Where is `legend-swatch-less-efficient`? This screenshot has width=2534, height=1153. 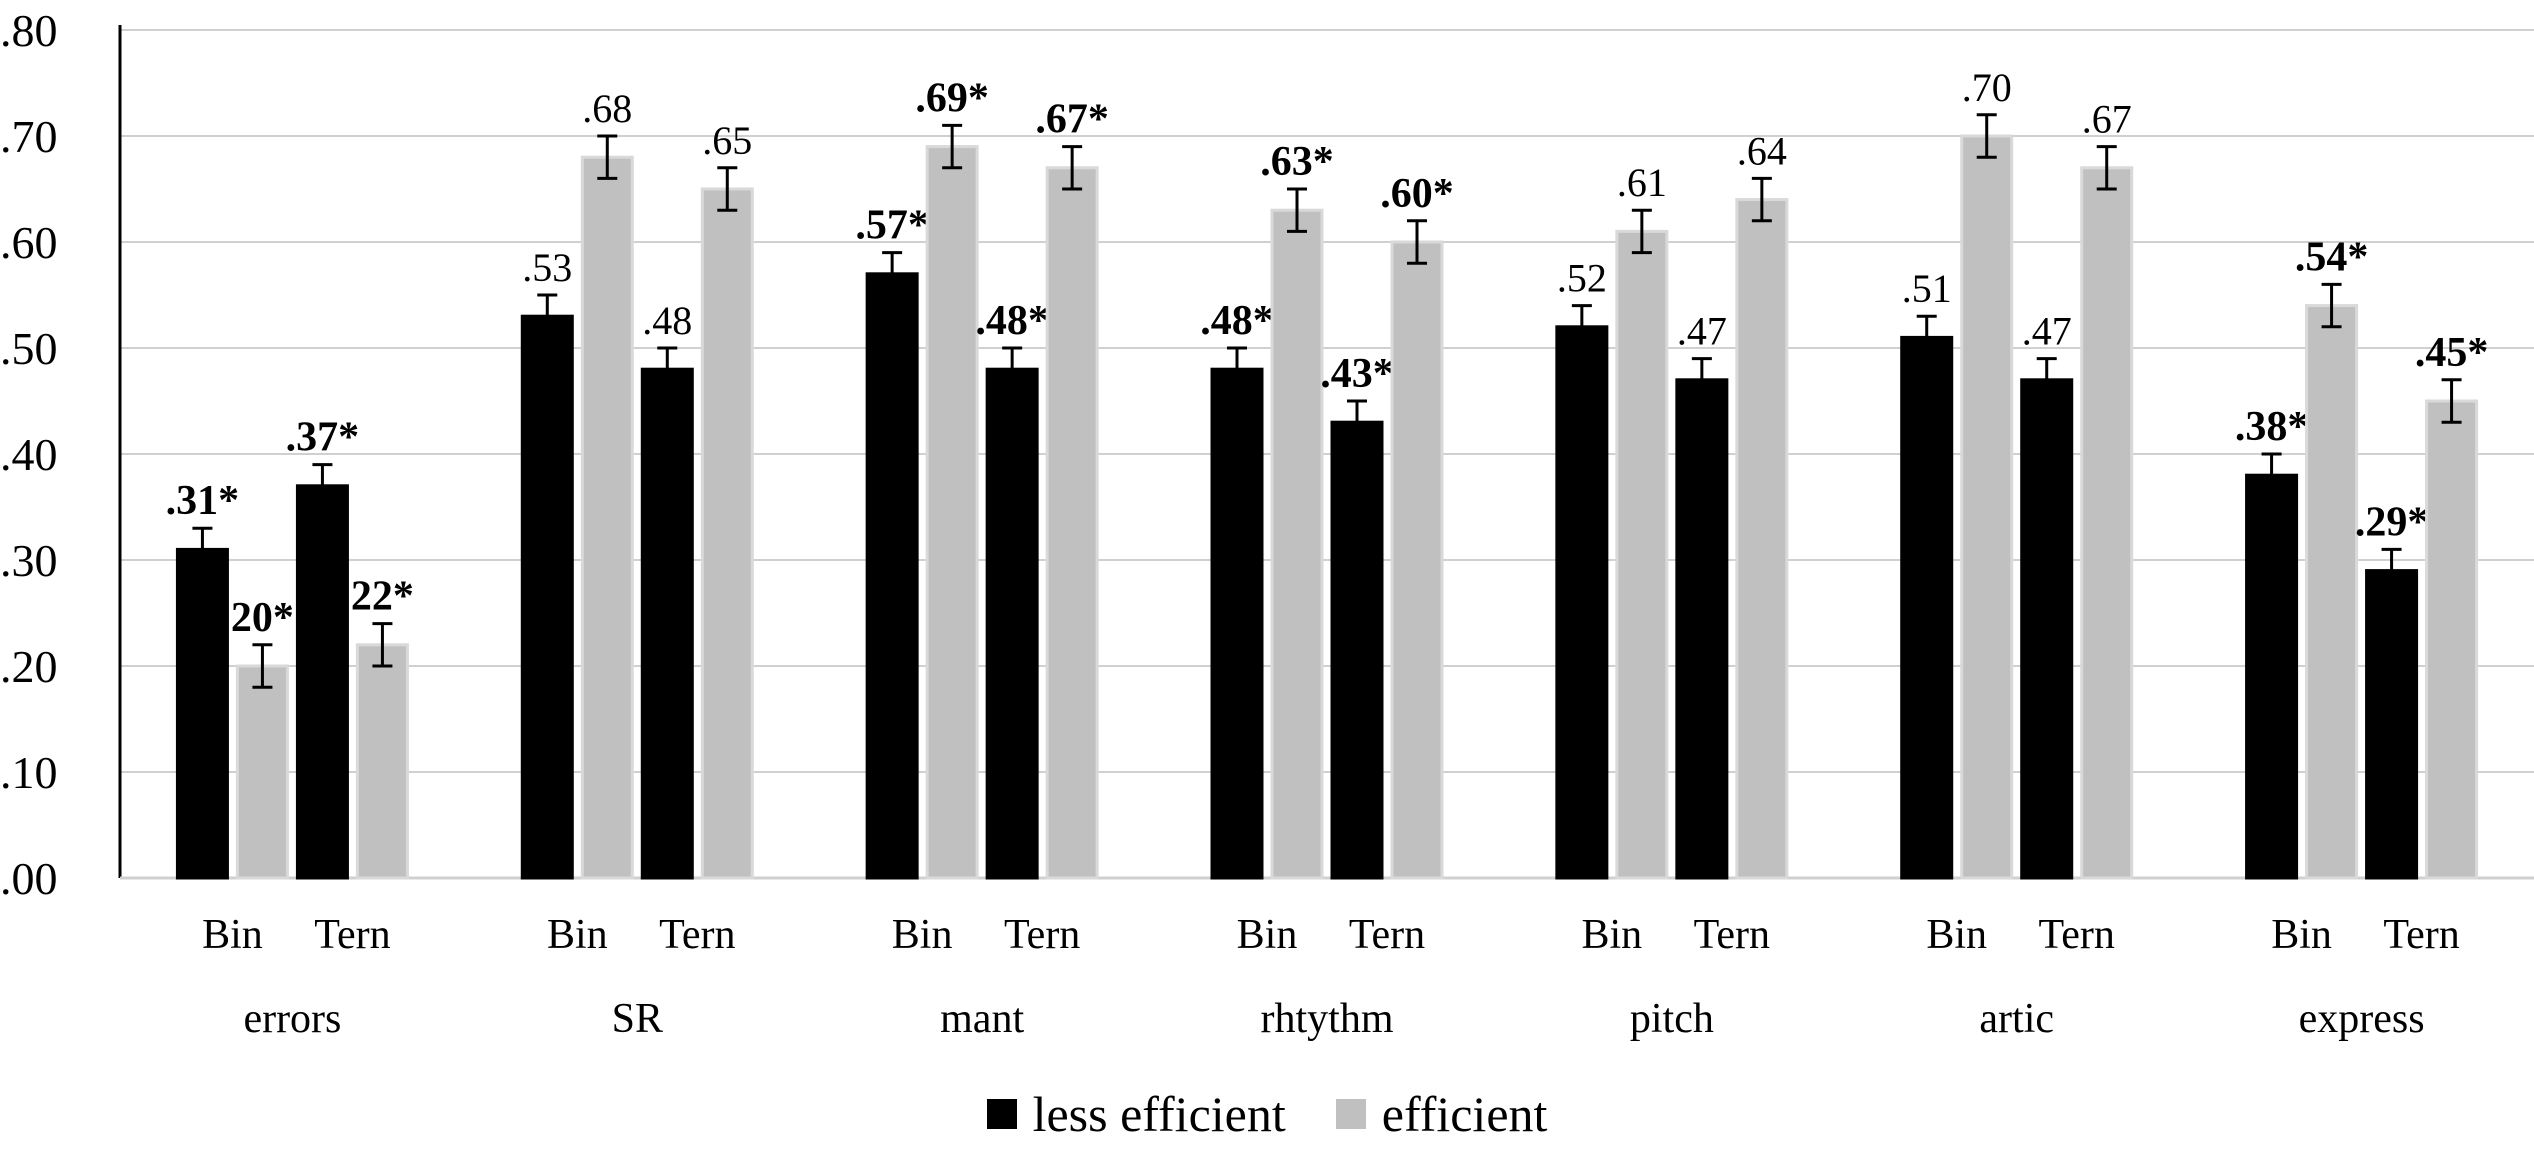
legend-swatch-less-efficient is located at coordinates (1001, 1114).